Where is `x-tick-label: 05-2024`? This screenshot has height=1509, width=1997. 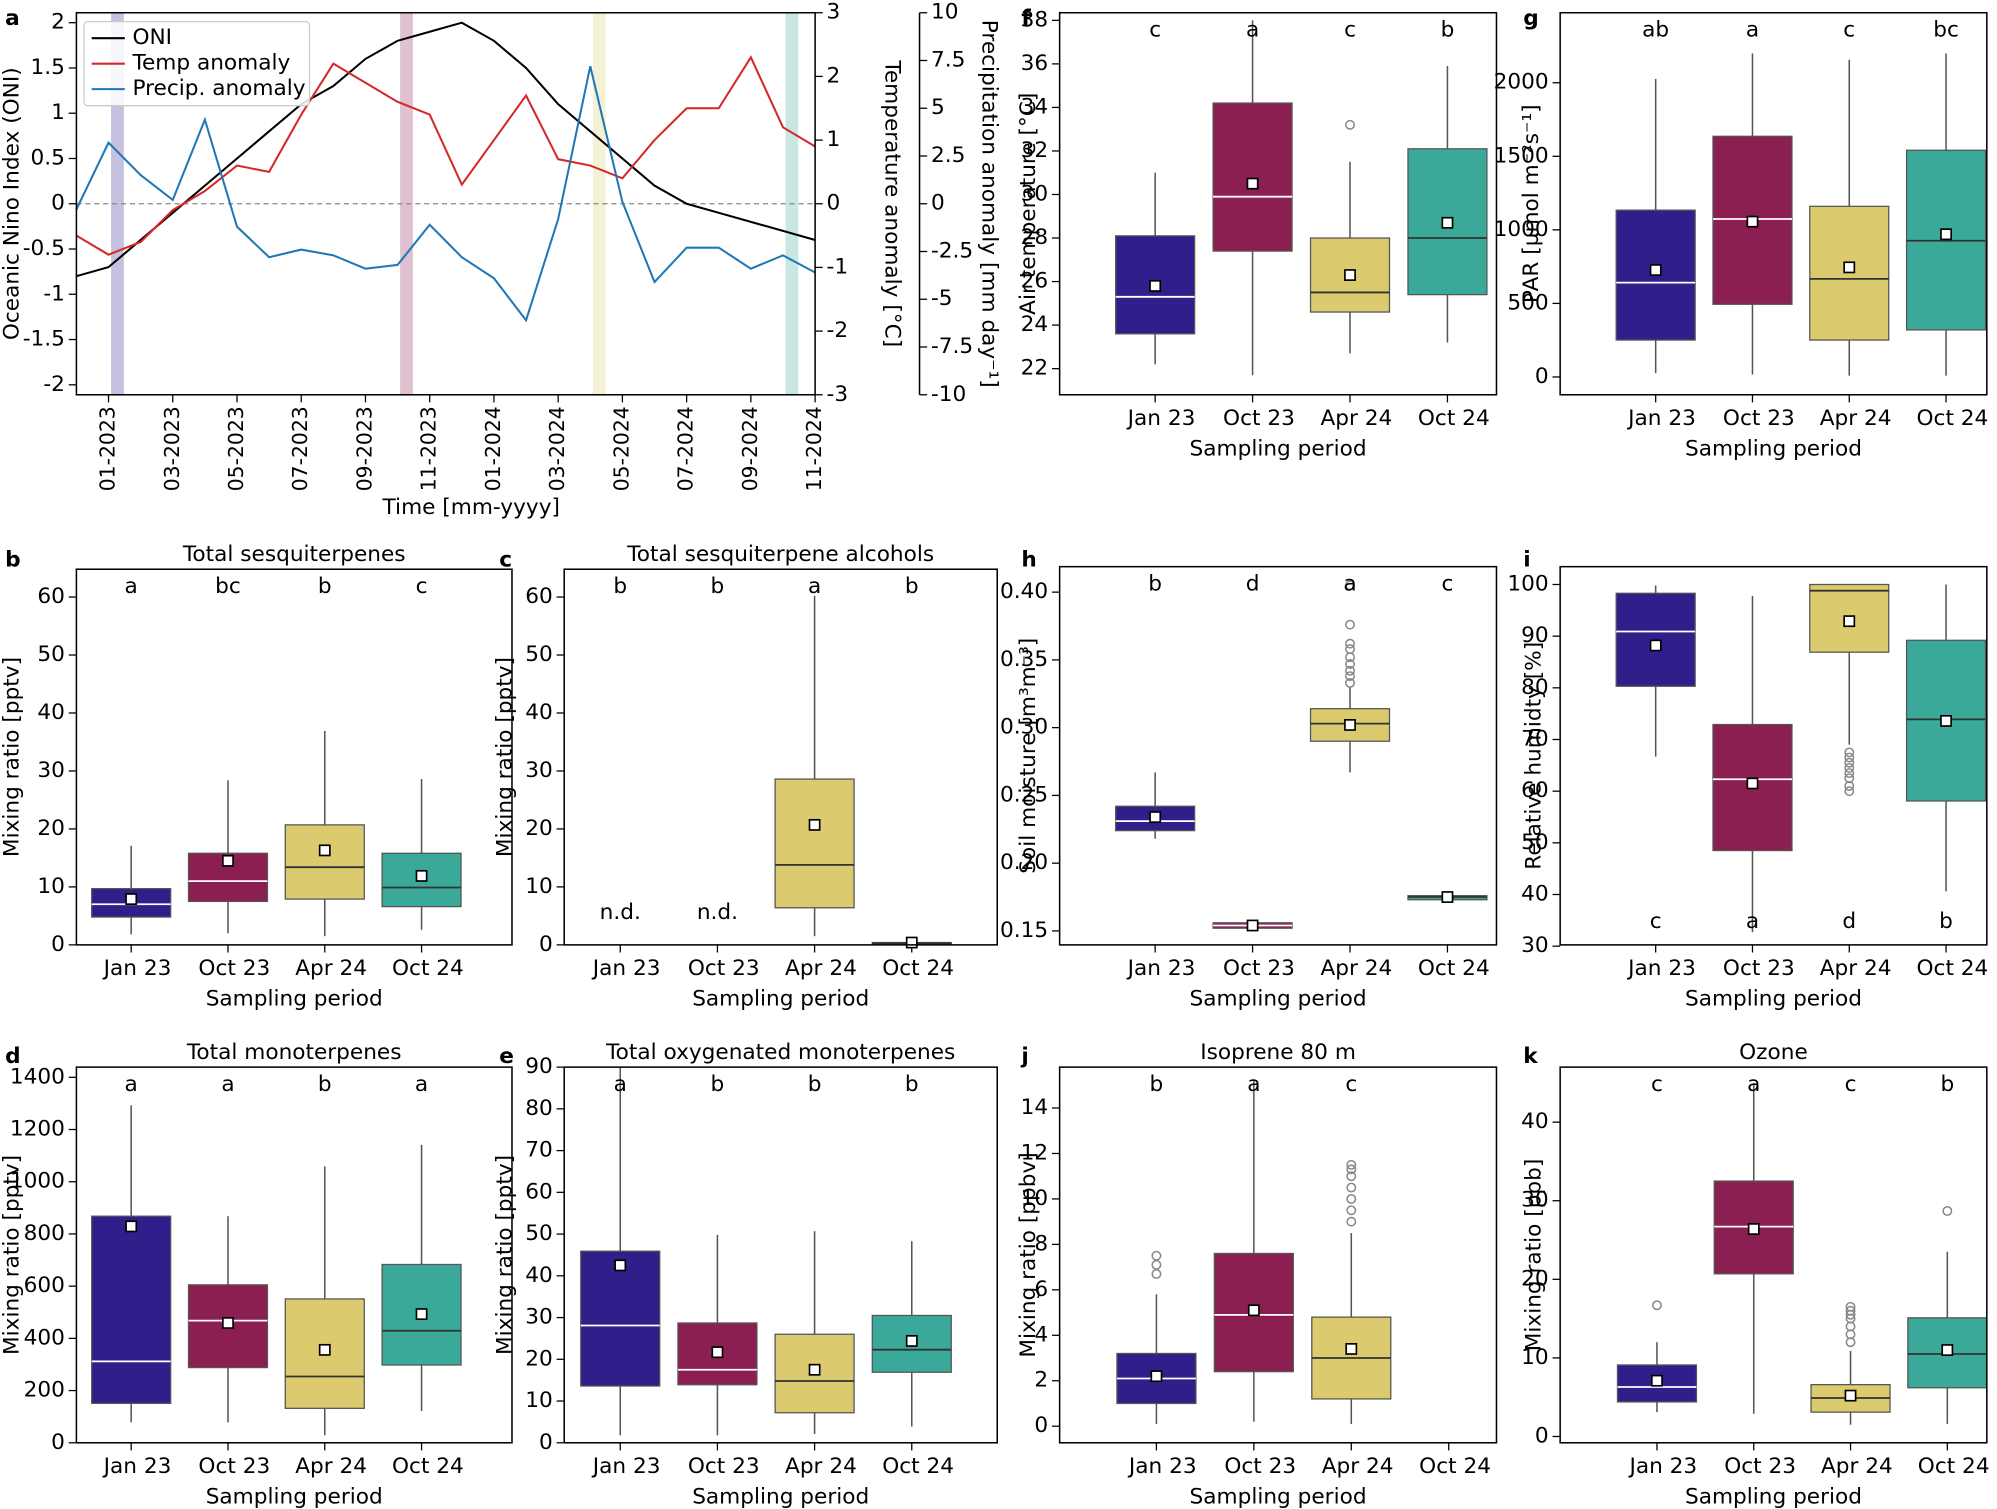
x-tick-label: 05-2024 is located at coordinates (621, 448).